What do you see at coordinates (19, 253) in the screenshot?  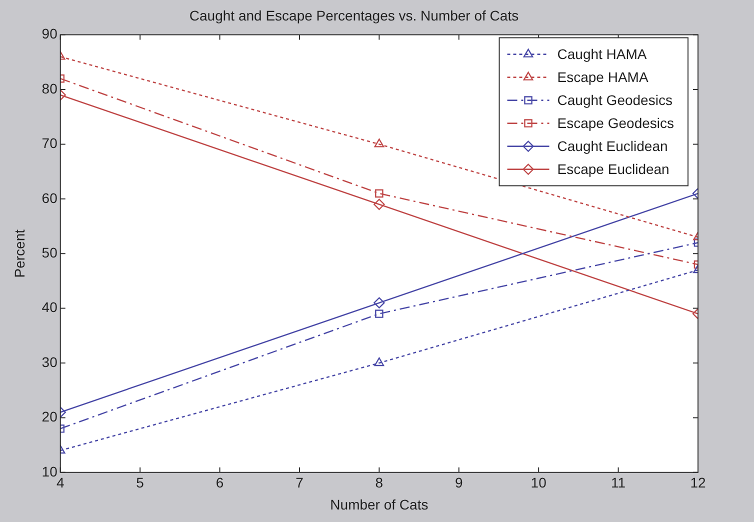 I see `y-axis-title: Percent` at bounding box center [19, 253].